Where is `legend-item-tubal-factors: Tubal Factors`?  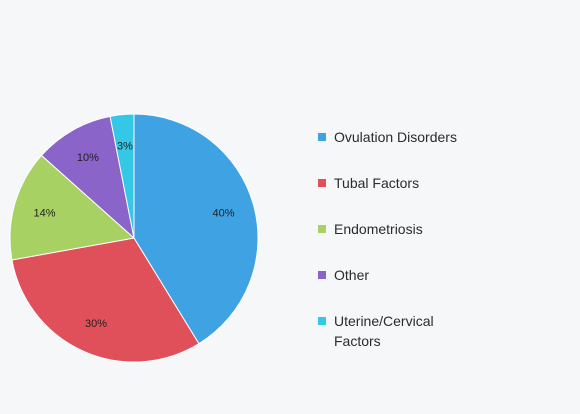
legend-item-tubal-factors: Tubal Factors is located at coordinates (418, 183).